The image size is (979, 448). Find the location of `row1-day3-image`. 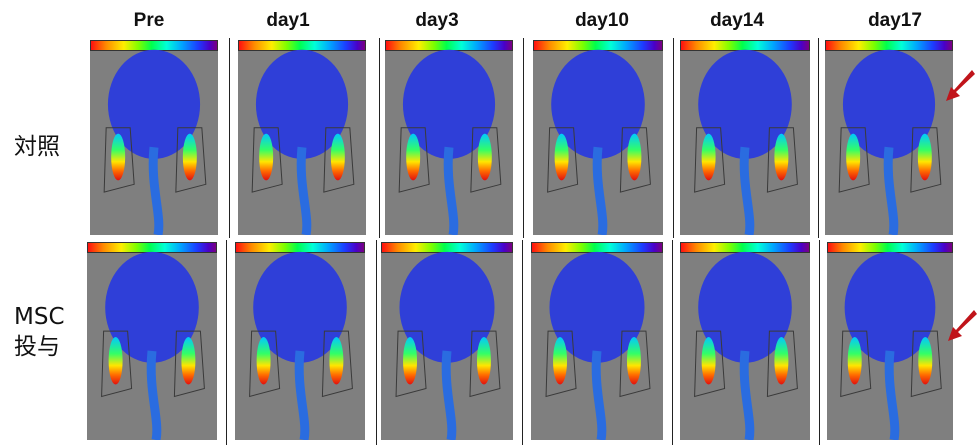

row1-day3-image is located at coordinates (449, 137).